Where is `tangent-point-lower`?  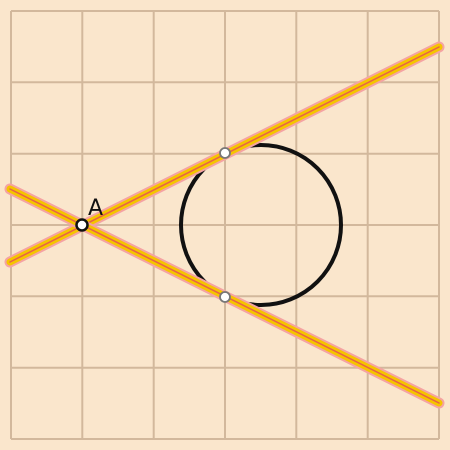
tangent-point-lower is located at coordinates (225, 297).